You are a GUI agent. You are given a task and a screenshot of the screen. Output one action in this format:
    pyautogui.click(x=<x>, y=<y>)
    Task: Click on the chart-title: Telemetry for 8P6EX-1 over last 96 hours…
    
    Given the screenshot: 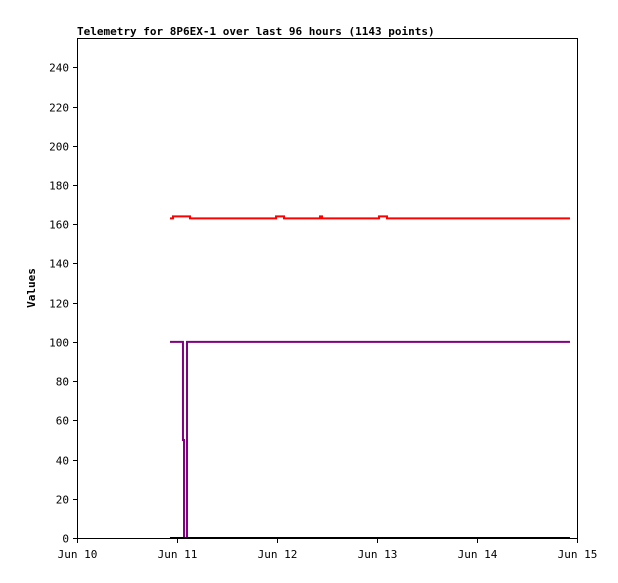 What is the action you would take?
    pyautogui.click(x=256, y=31)
    